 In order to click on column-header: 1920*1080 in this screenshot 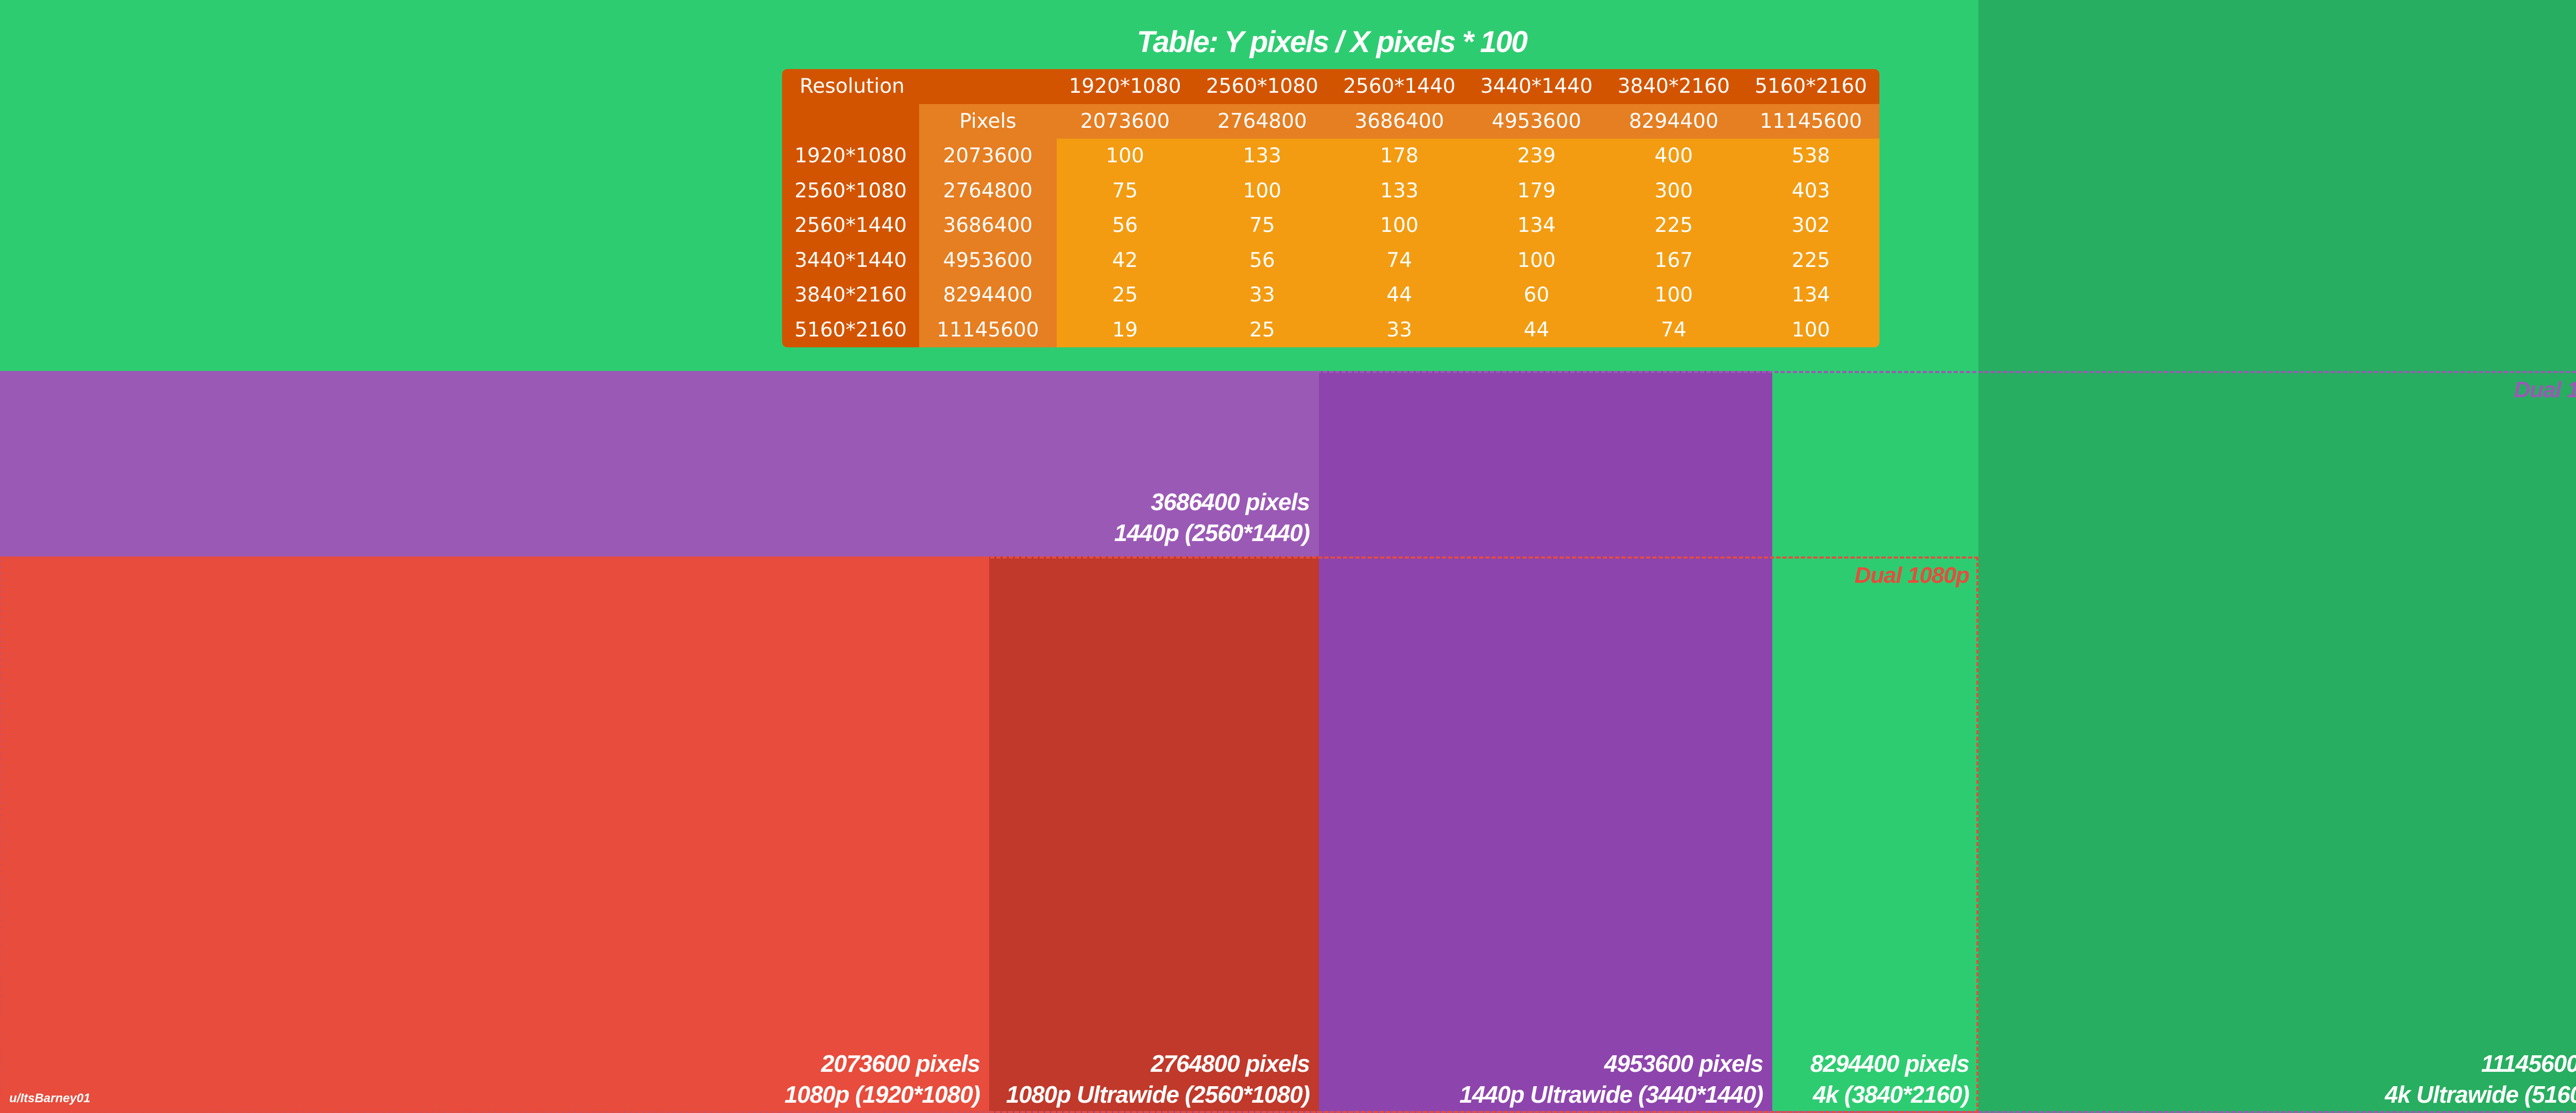, I will do `click(1125, 86)`.